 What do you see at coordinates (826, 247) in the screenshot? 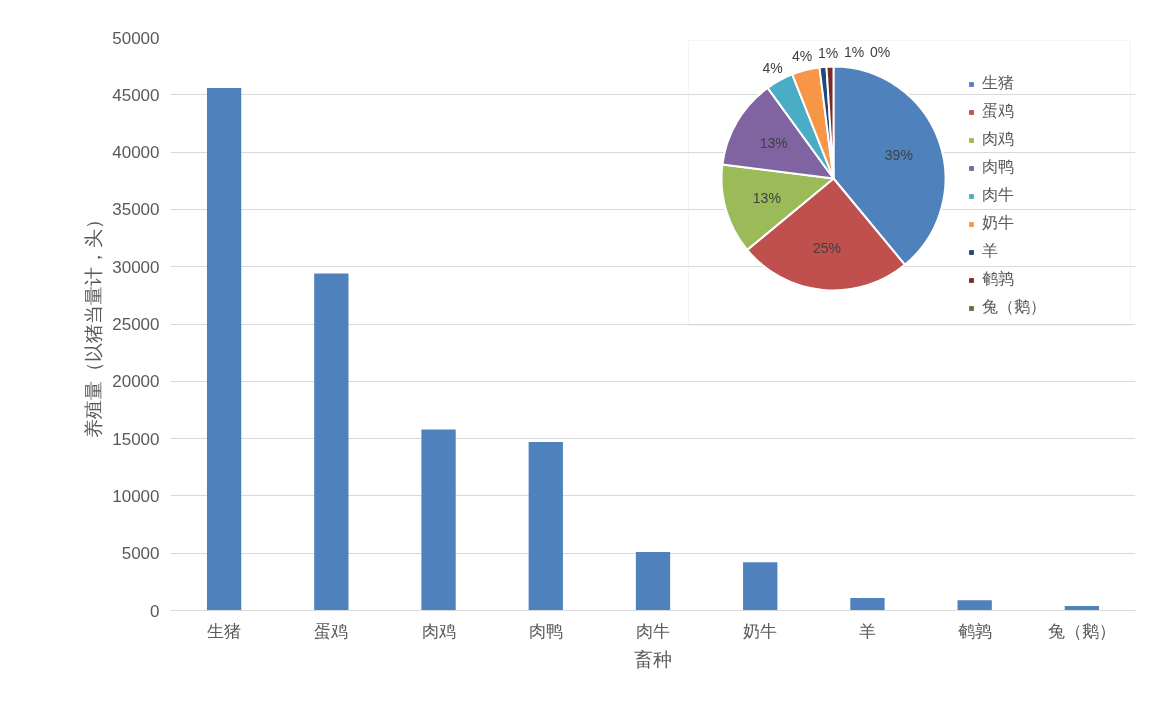
I see `data-label: 25%` at bounding box center [826, 247].